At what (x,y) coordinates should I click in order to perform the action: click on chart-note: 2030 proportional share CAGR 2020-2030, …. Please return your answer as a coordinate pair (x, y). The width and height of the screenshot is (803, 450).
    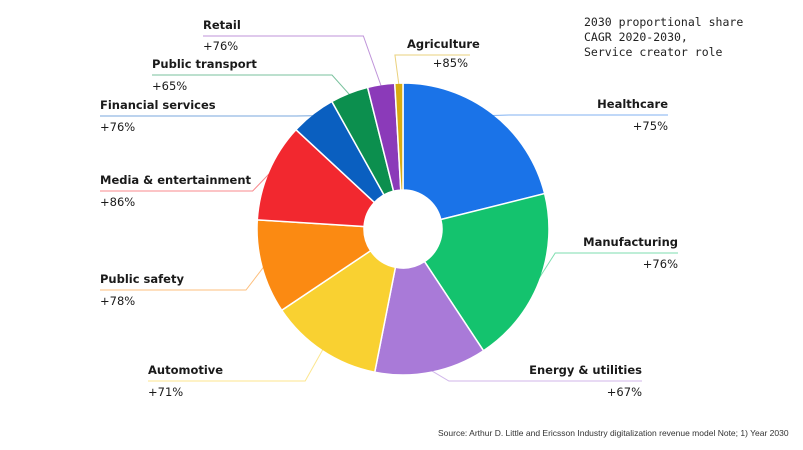
    Looking at the image, I should click on (663, 37).